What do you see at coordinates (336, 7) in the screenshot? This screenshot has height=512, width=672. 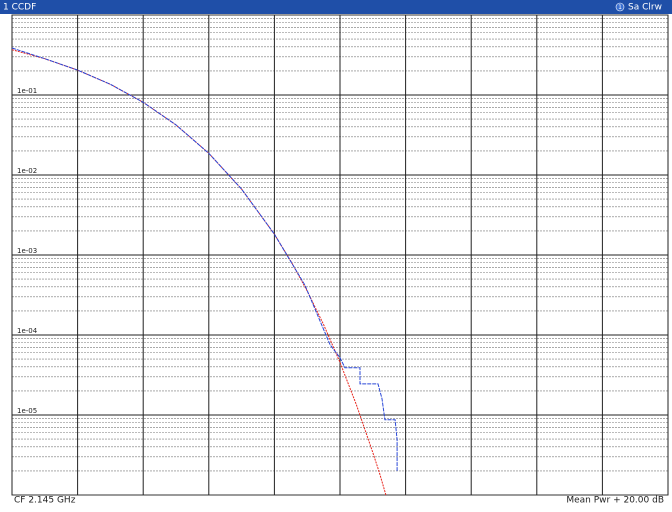 I see `header-bar` at bounding box center [336, 7].